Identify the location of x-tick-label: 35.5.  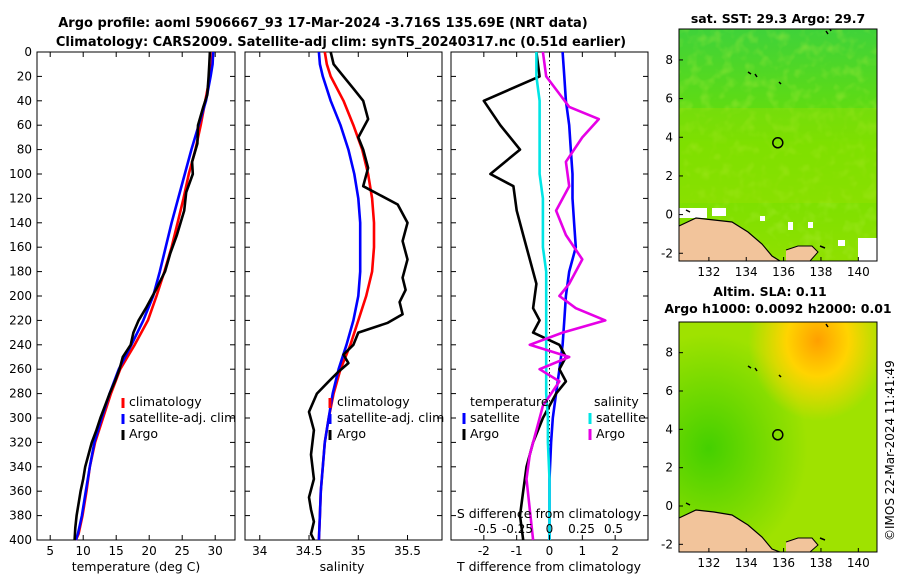
(407, 551).